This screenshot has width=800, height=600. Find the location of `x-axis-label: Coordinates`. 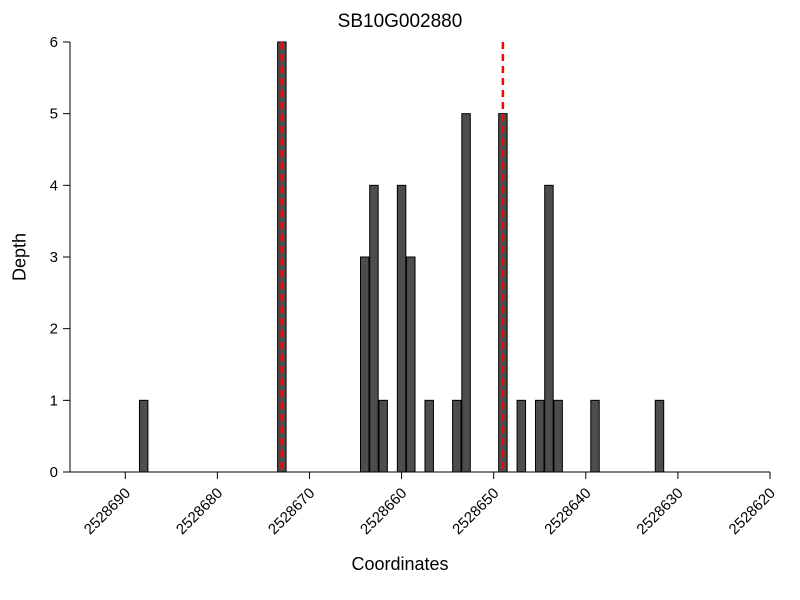

x-axis-label: Coordinates is located at coordinates (400, 564).